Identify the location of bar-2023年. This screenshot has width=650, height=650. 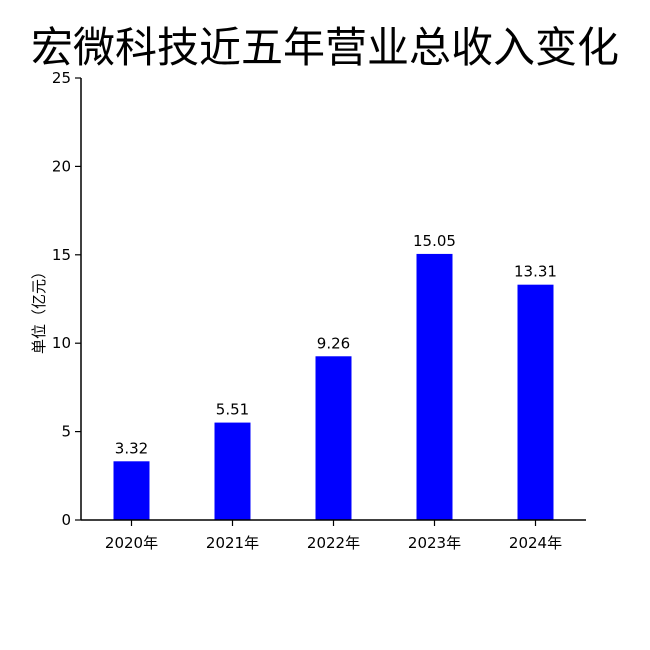
(434, 386).